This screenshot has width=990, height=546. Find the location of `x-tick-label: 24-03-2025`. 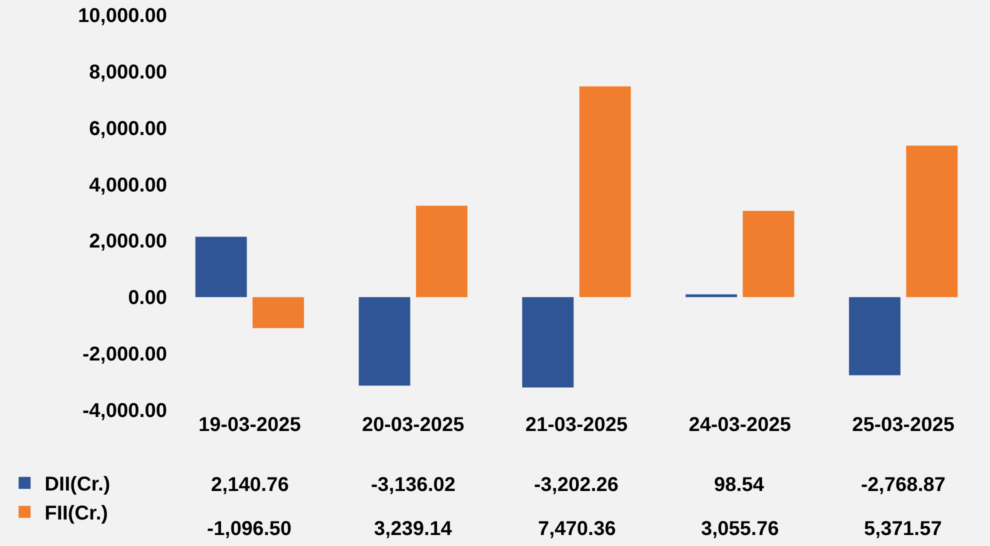

x-tick-label: 24-03-2025 is located at coordinates (740, 425).